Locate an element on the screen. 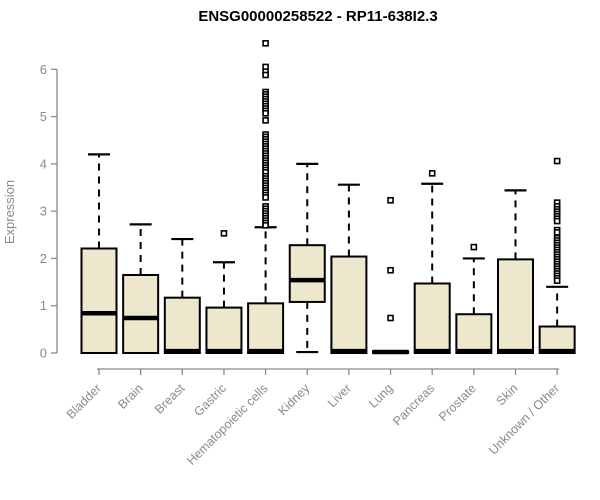 The width and height of the screenshot is (600, 500). x-tick-label: Breast is located at coordinates (170, 399).